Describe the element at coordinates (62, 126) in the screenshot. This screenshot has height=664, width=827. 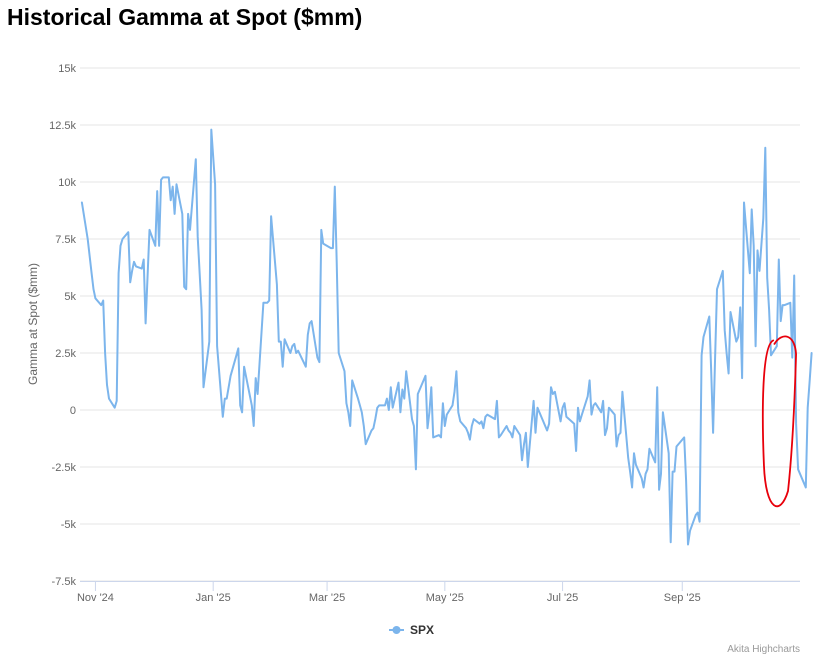
I see `y-tick-label: 12.5k` at that location.